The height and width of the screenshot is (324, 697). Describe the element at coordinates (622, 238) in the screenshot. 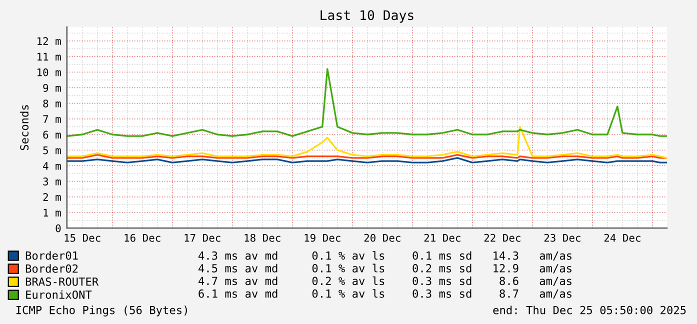

I see `x-tick-label: 24 Dec` at that location.